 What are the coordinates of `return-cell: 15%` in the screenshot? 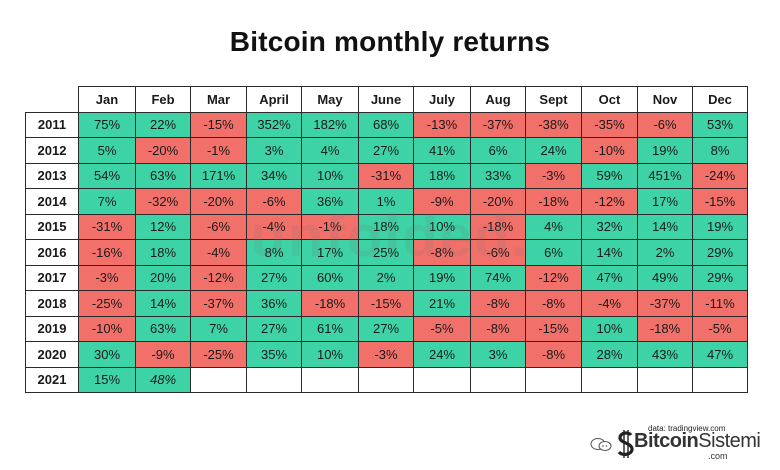 It's located at (107, 379).